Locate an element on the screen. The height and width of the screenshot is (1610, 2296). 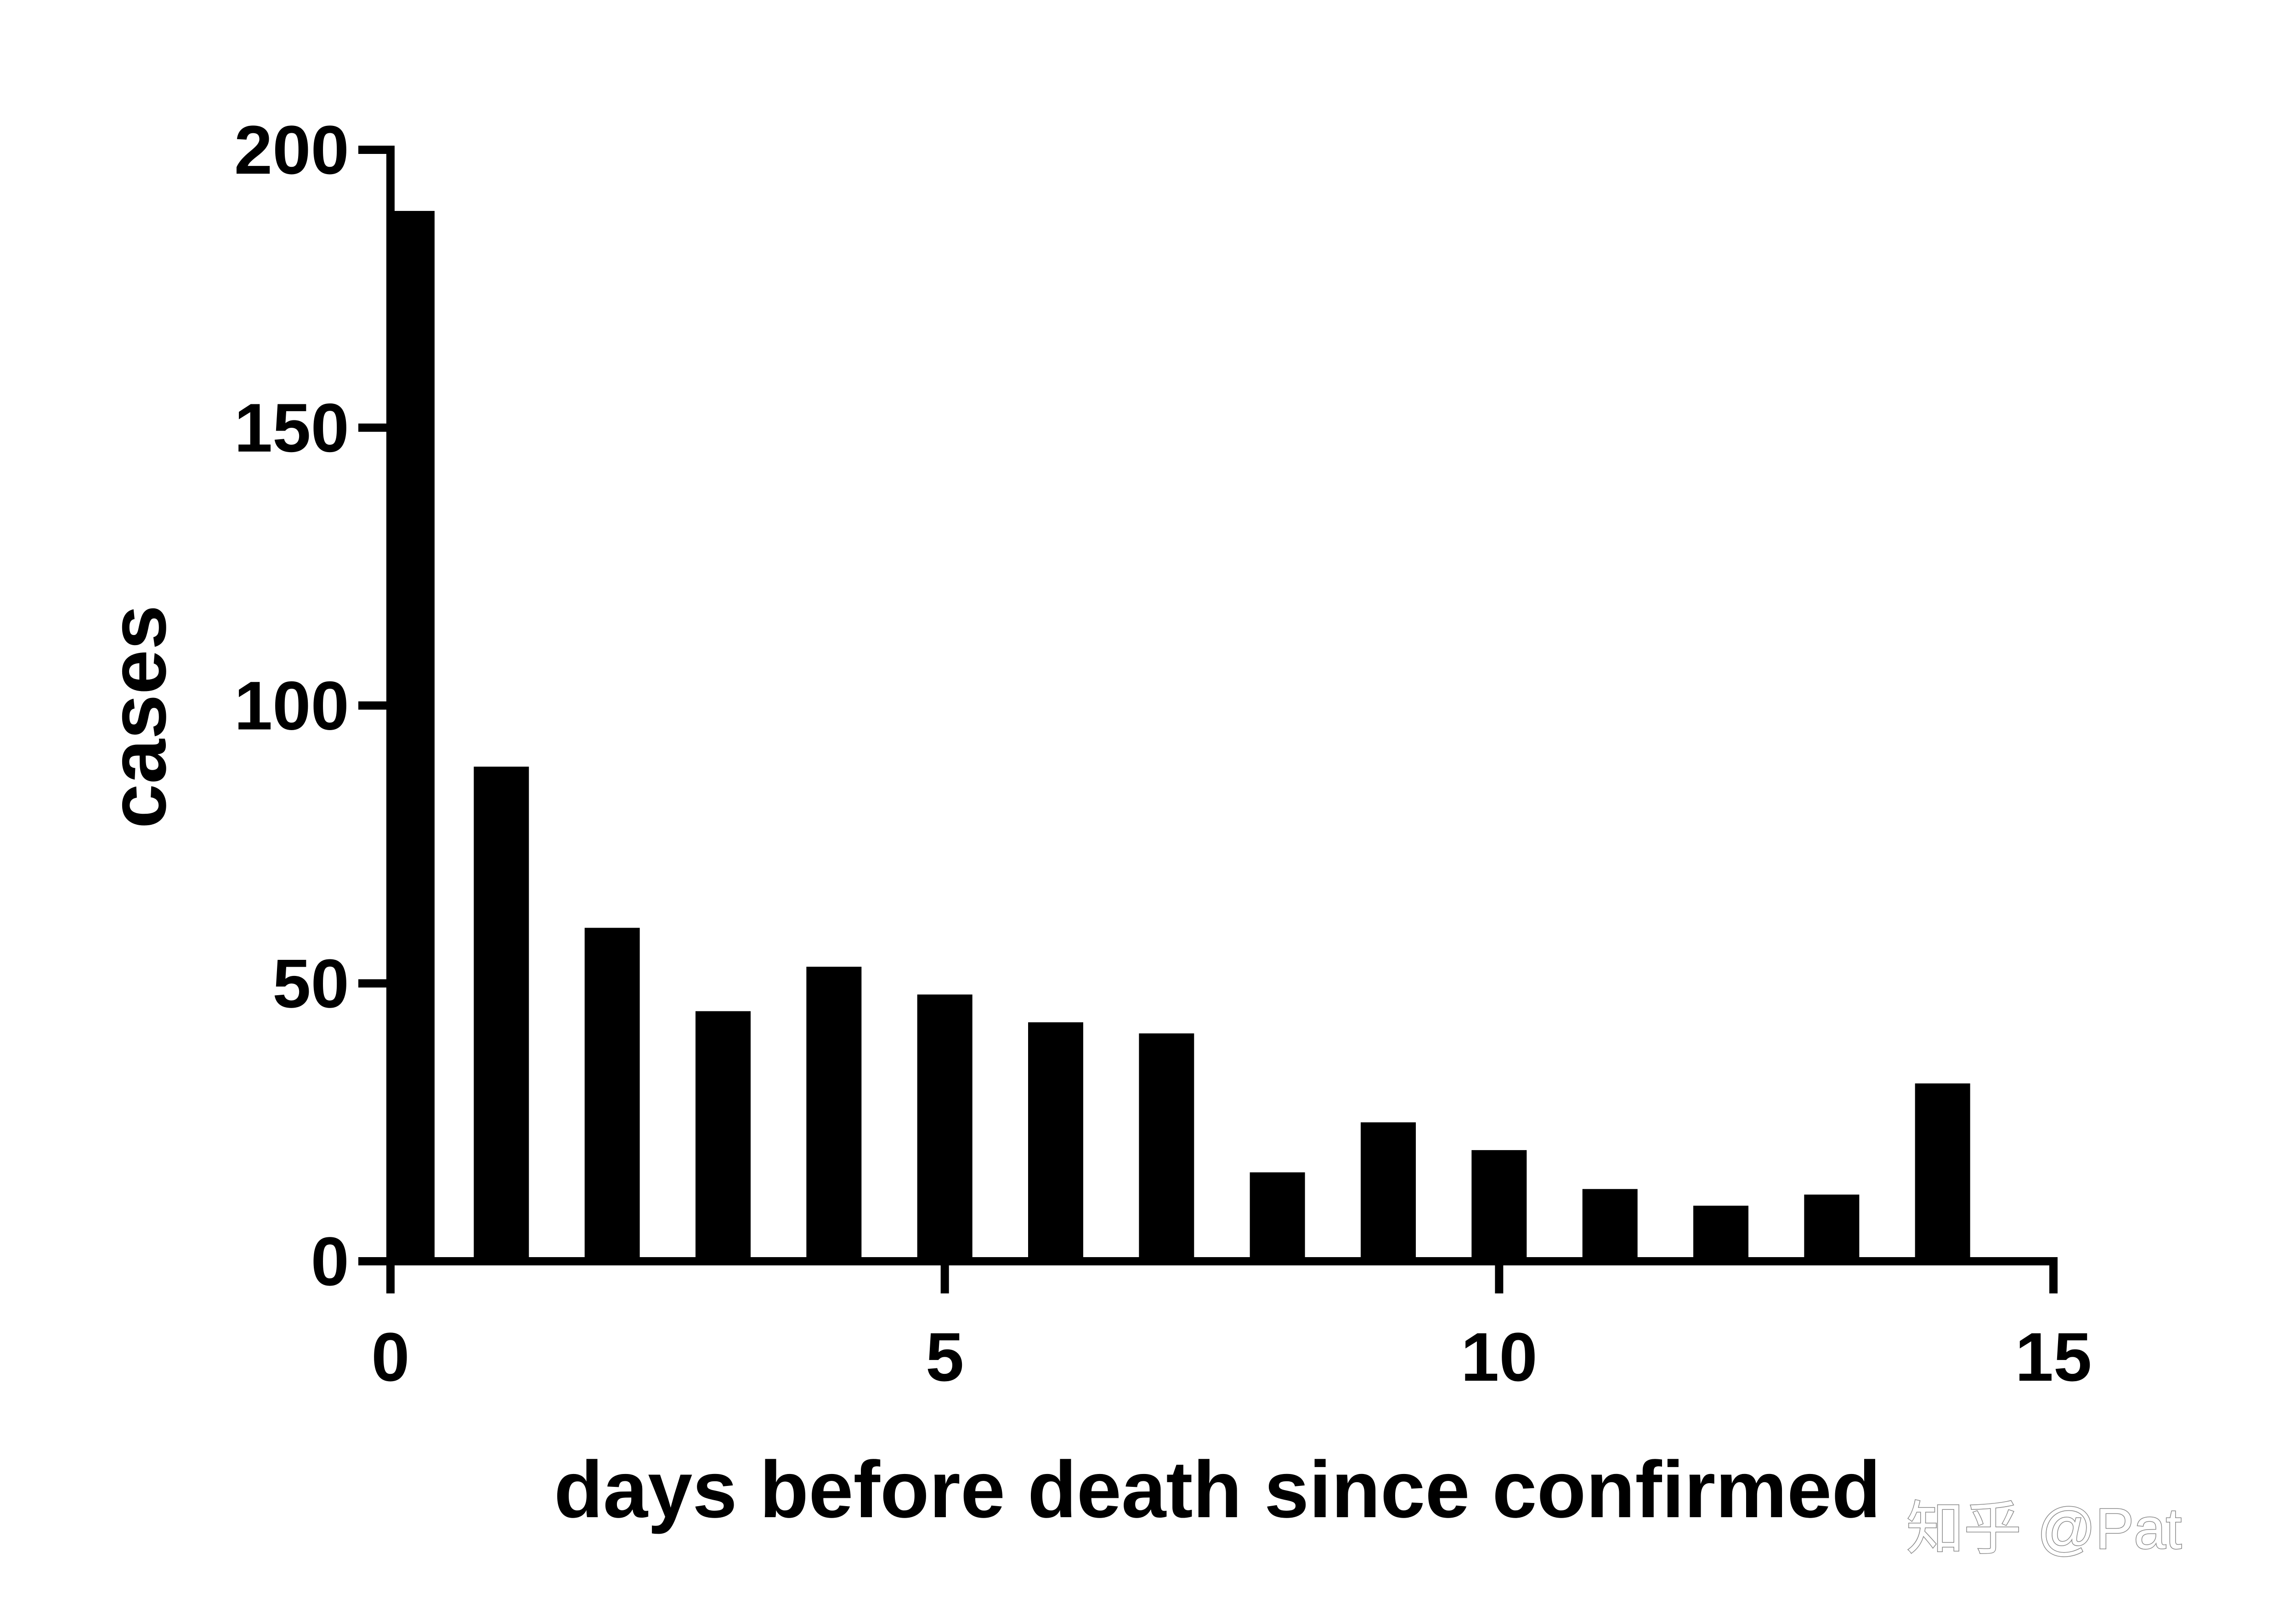
x-tick-label-5: 5 is located at coordinates (945, 1356).